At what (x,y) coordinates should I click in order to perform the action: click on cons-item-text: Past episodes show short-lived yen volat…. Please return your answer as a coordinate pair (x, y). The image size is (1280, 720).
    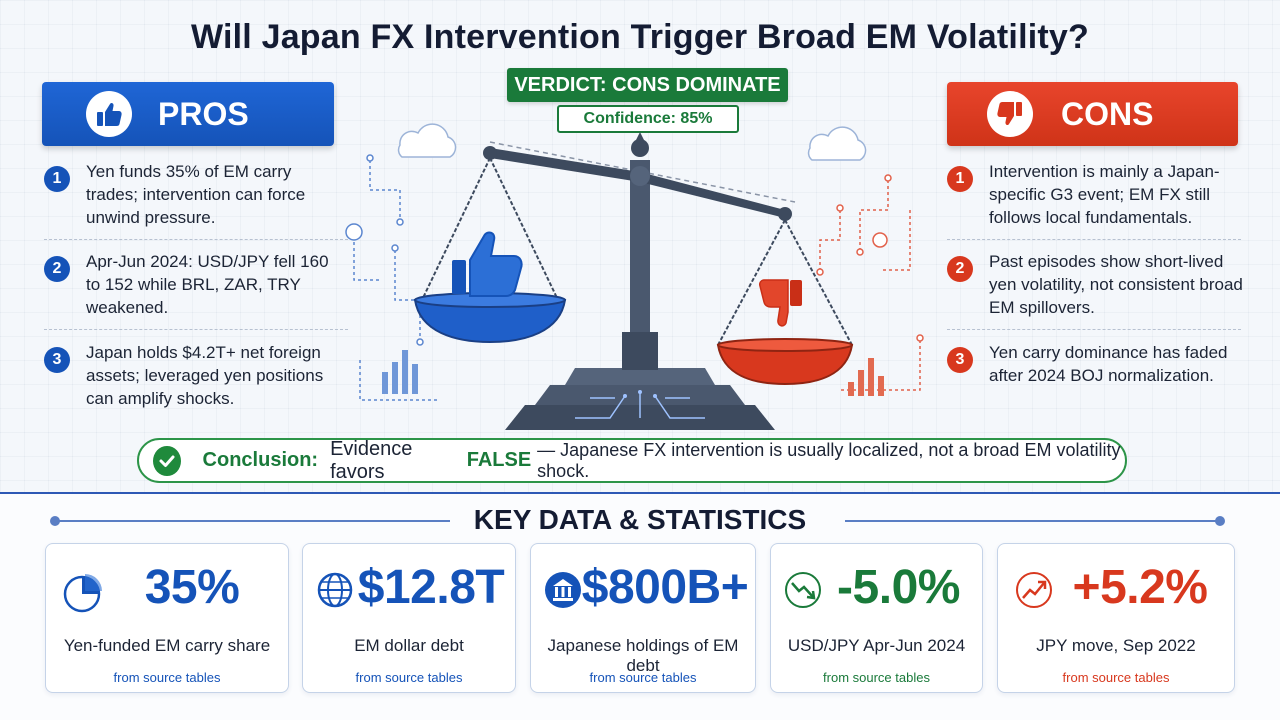
    Looking at the image, I should click on (1116, 284).